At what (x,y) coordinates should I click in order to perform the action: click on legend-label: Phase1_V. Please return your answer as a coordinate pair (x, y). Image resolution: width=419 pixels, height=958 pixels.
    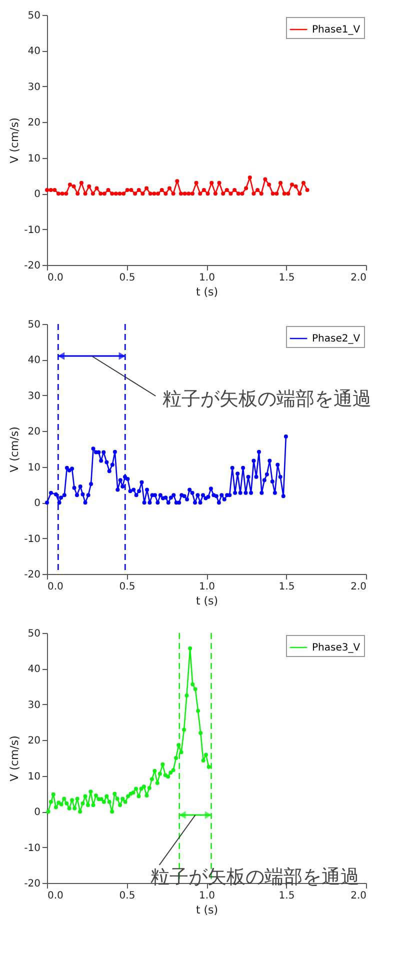
    Looking at the image, I should click on (336, 30).